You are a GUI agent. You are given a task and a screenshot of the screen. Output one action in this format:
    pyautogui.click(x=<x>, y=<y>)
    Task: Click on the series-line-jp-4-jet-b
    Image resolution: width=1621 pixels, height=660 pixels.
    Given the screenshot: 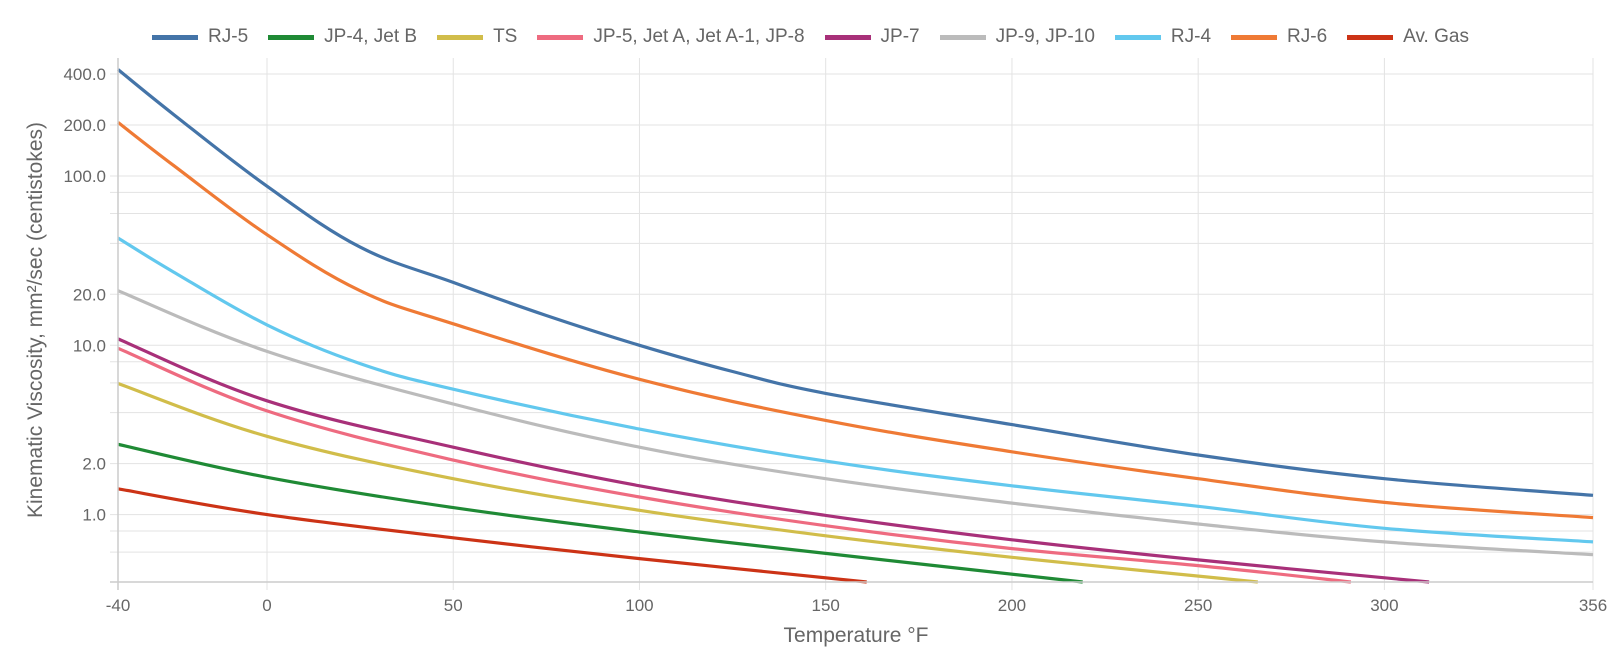 What is the action you would take?
    pyautogui.click(x=600, y=513)
    